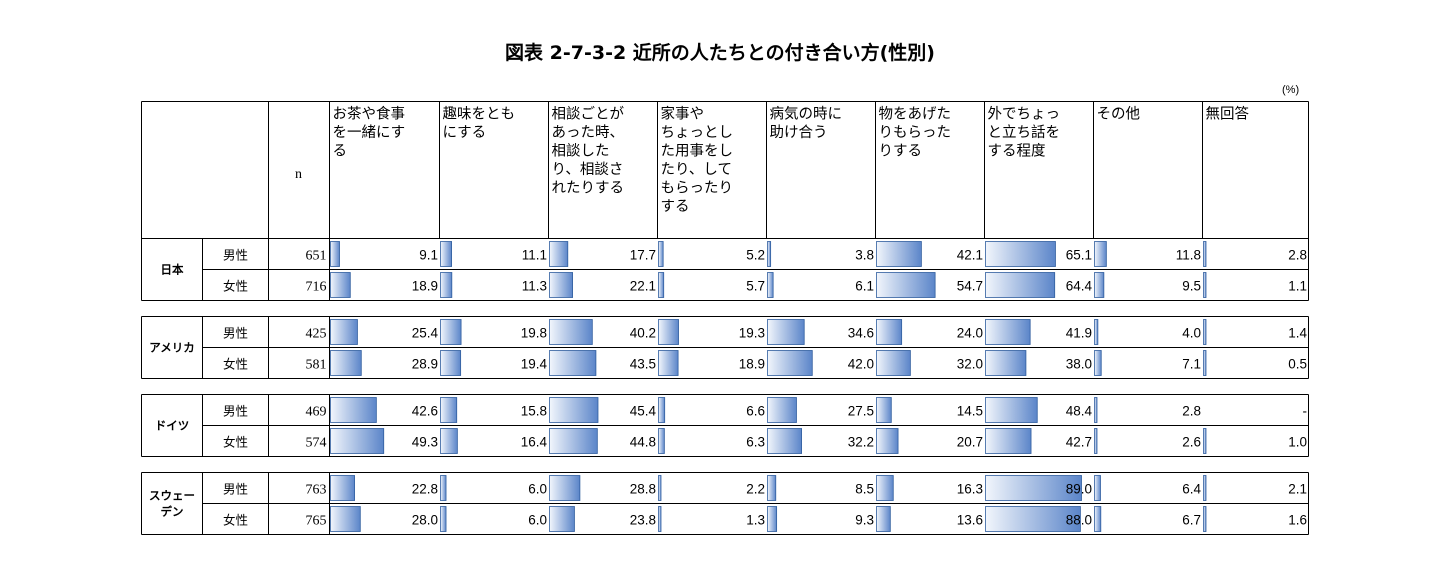 This screenshot has width=1440, height=579. Describe the element at coordinates (864, 255) in the screenshot. I see `data-value-label: 3.8` at that location.